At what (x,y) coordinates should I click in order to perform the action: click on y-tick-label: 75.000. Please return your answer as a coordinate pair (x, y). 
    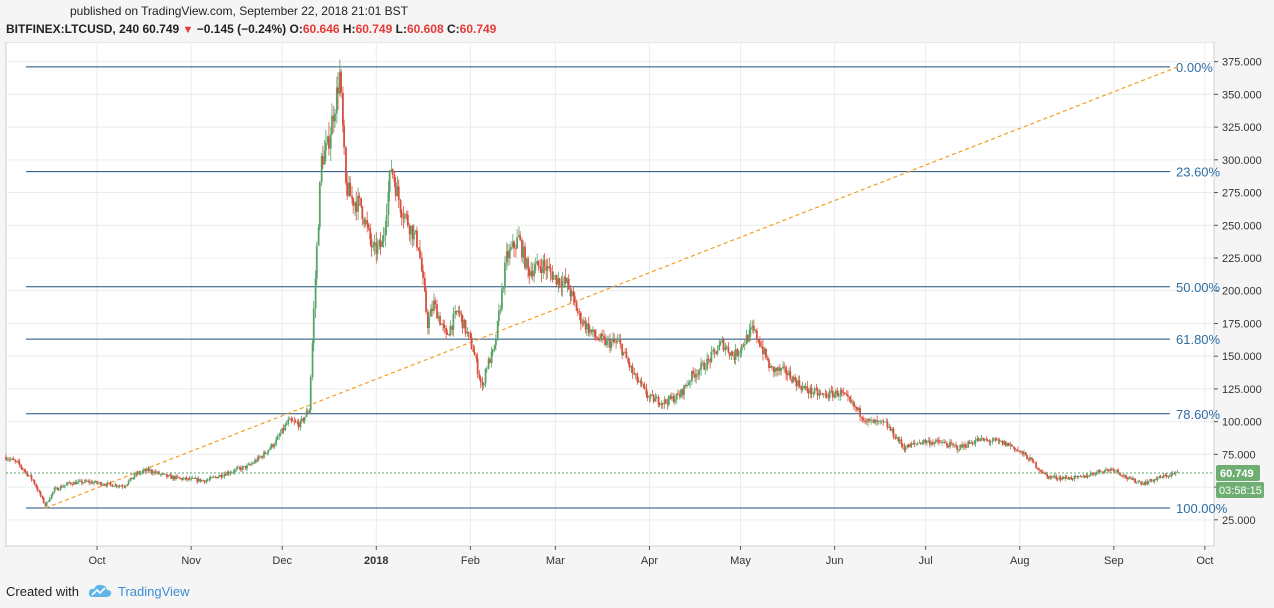
    Looking at the image, I should click on (1239, 455).